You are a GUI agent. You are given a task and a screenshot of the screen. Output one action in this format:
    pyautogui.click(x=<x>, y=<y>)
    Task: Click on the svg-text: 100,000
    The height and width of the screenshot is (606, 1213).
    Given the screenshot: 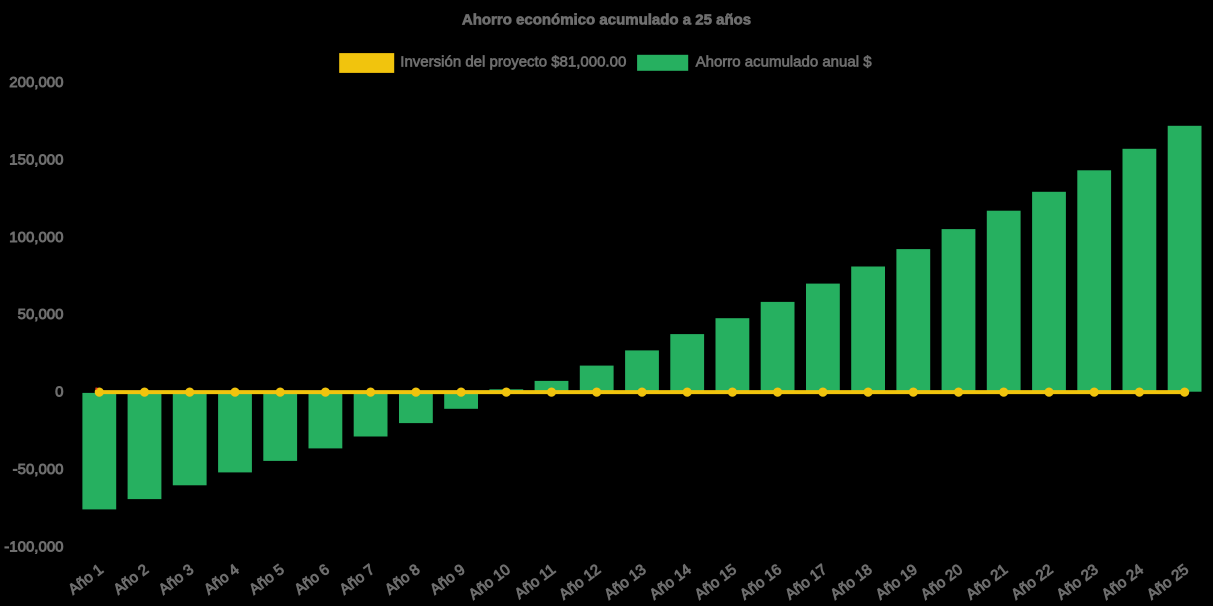 What is the action you would take?
    pyautogui.click(x=36, y=237)
    